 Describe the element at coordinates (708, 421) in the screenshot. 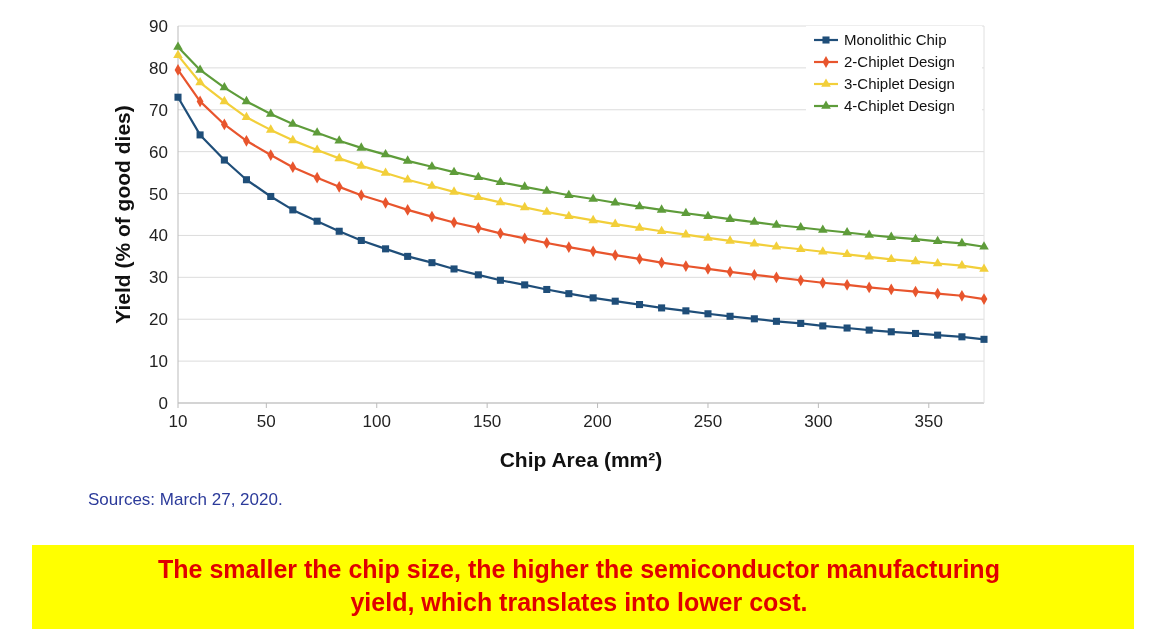

I see `x-tick-label: 250` at that location.